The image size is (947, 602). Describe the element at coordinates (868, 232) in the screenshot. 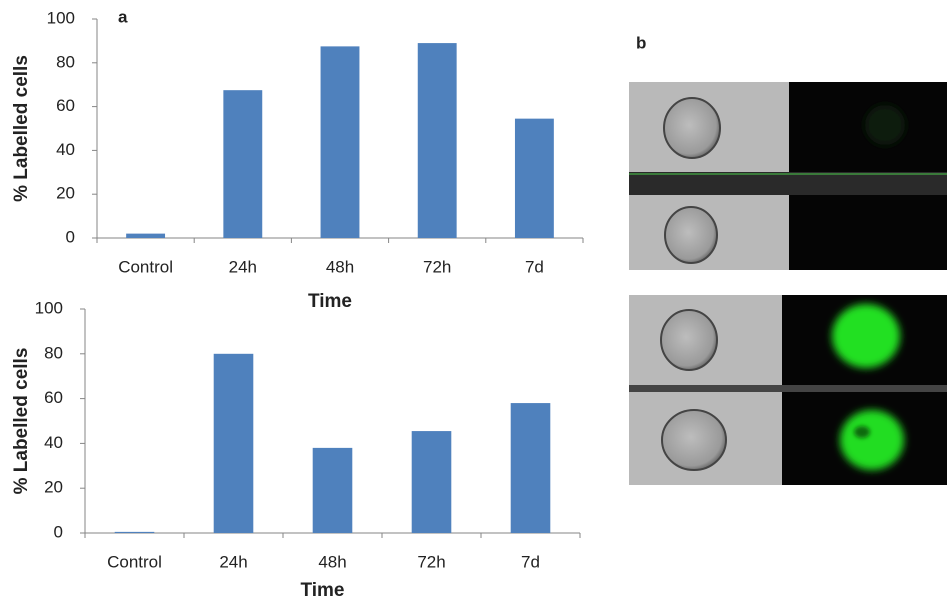

I see `fluorescence-image` at that location.